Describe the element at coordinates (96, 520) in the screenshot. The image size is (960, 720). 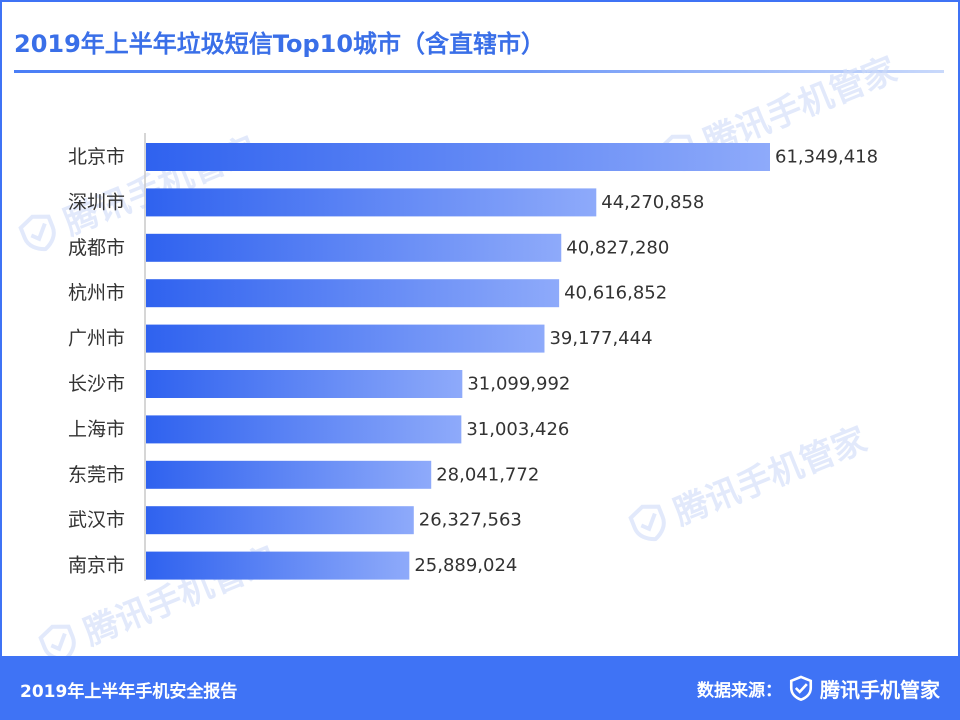
I see `category-label: 武汉市` at that location.